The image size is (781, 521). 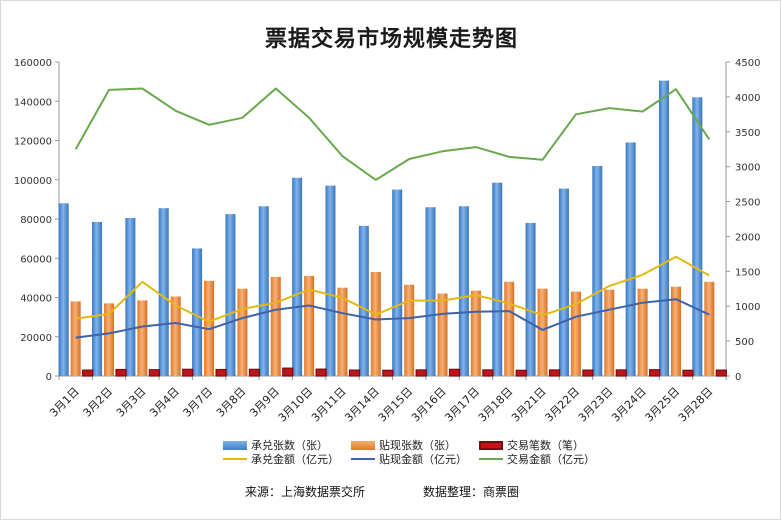 What do you see at coordinates (289, 445) in the screenshot?
I see `legend-label-acceptance-count: 承兑张数（张）` at bounding box center [289, 445].